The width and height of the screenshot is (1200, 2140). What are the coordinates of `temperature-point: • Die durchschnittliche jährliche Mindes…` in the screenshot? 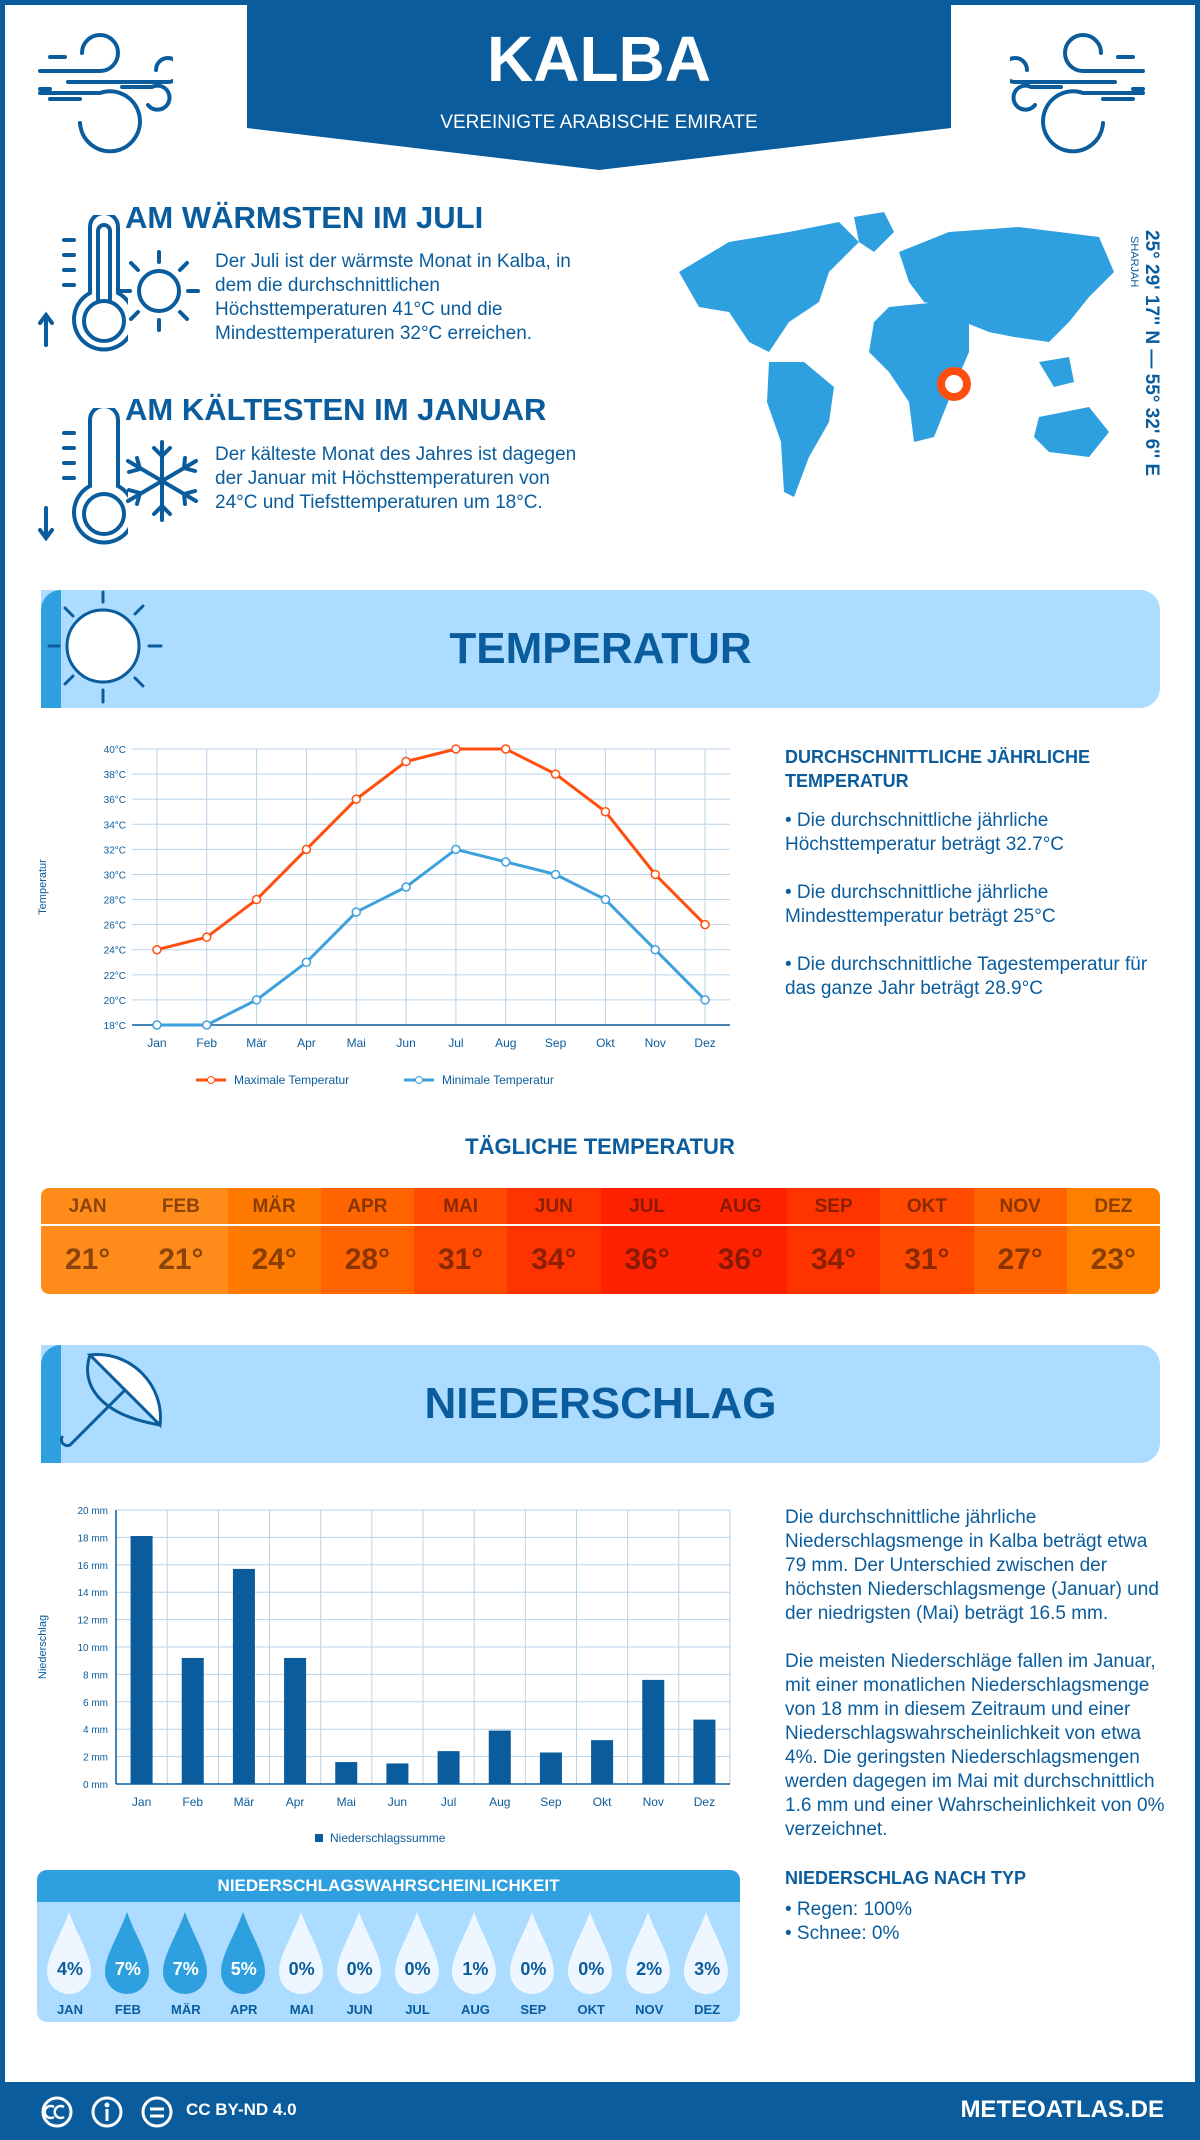 It's located at (920, 904).